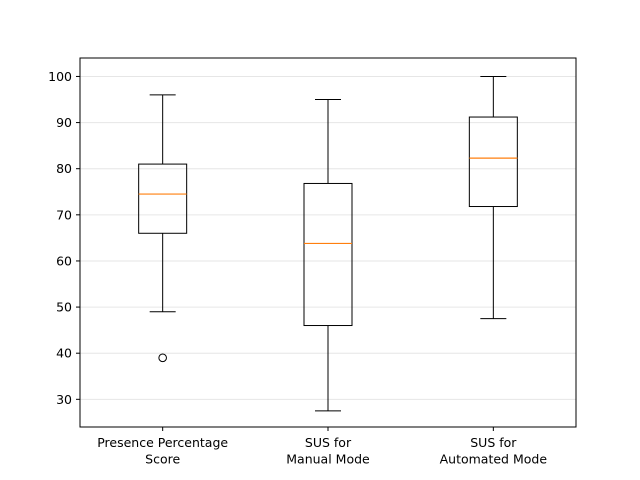 Image resolution: width=640 pixels, height=480 pixels. Describe the element at coordinates (64, 122) in the screenshot. I see `y-tick-label: 90` at that location.